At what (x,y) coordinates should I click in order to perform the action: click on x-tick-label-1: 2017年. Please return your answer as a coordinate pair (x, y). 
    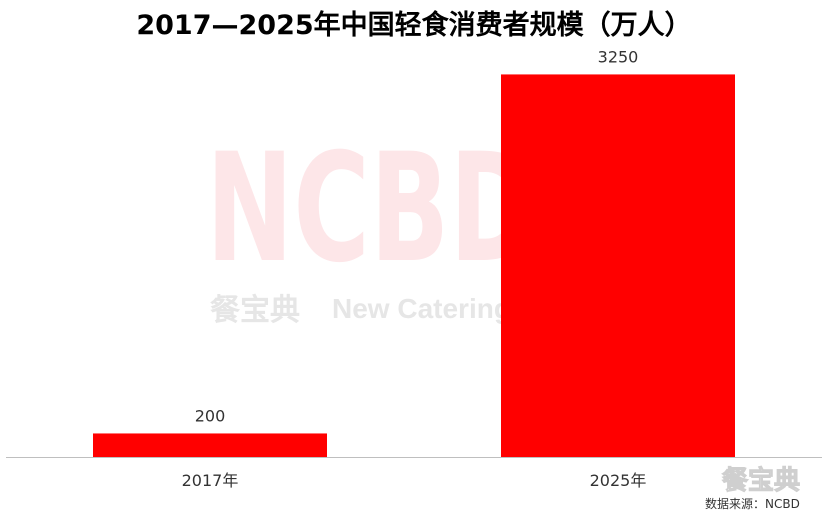
    Looking at the image, I should click on (210, 480).